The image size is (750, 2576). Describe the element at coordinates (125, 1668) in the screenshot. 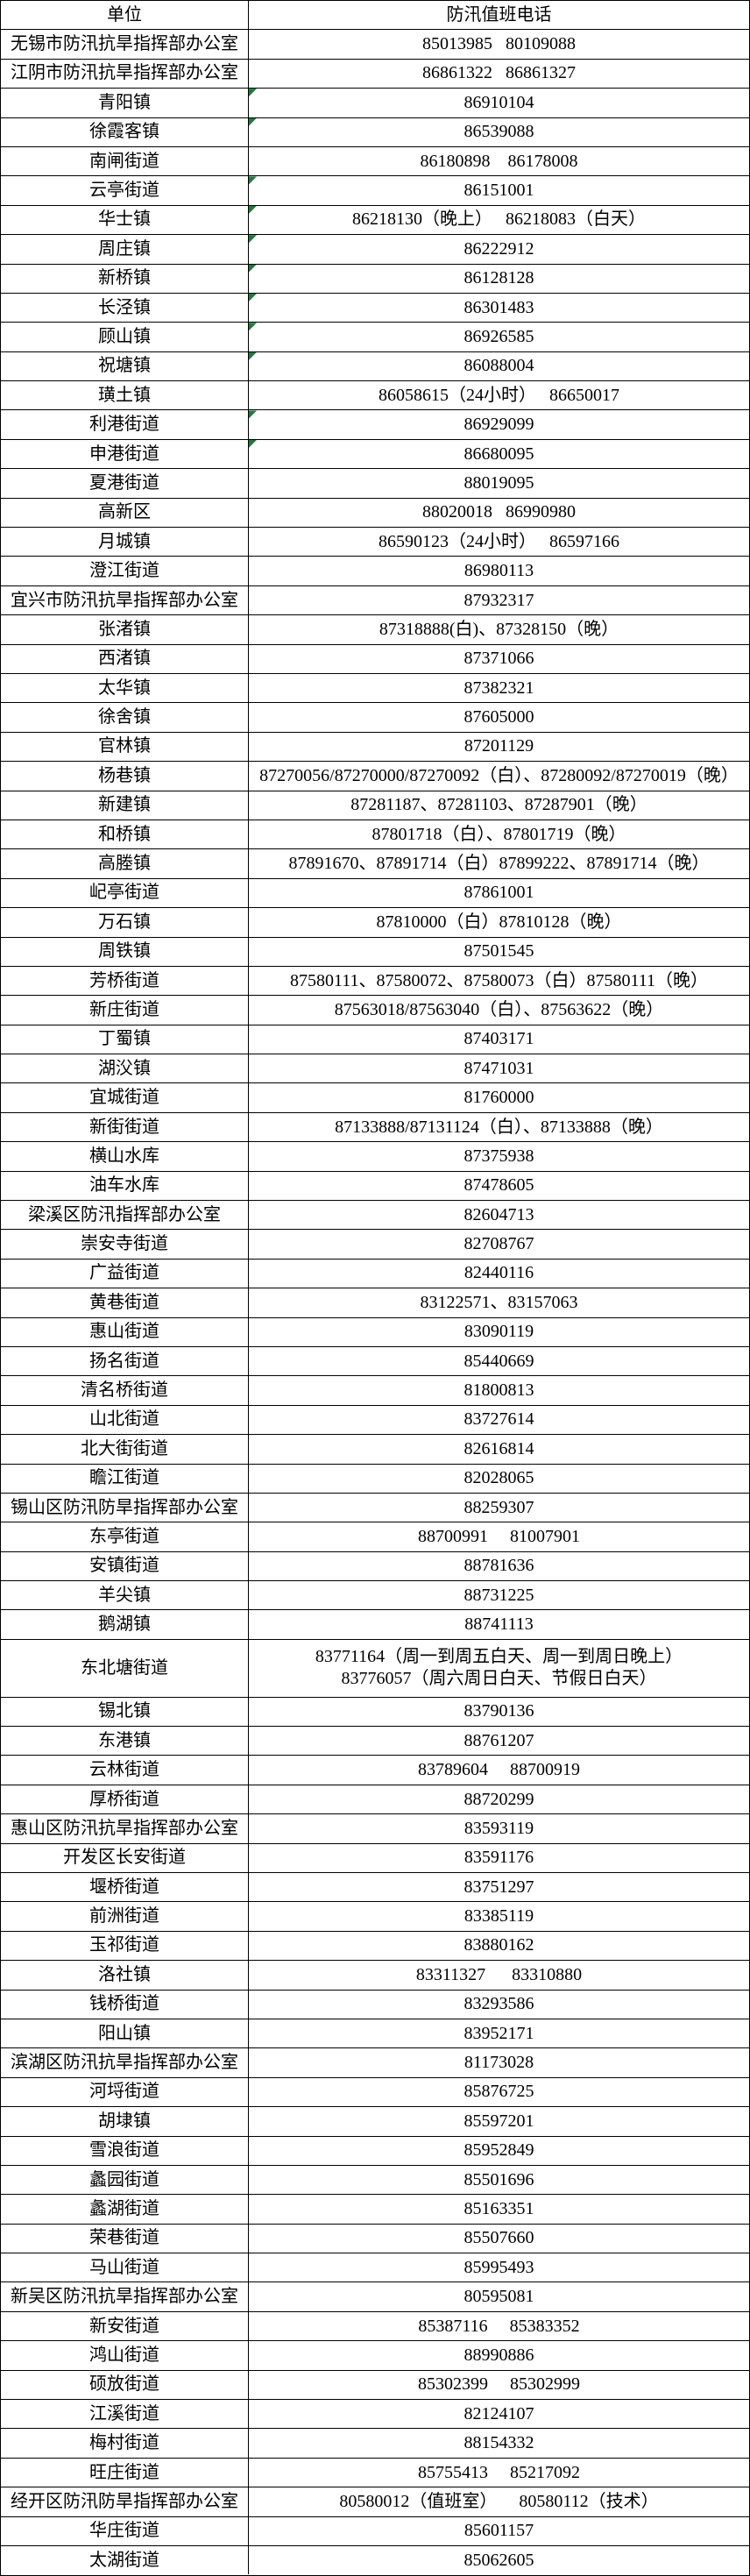

I see `unit-cell: 东北塘街道` at that location.